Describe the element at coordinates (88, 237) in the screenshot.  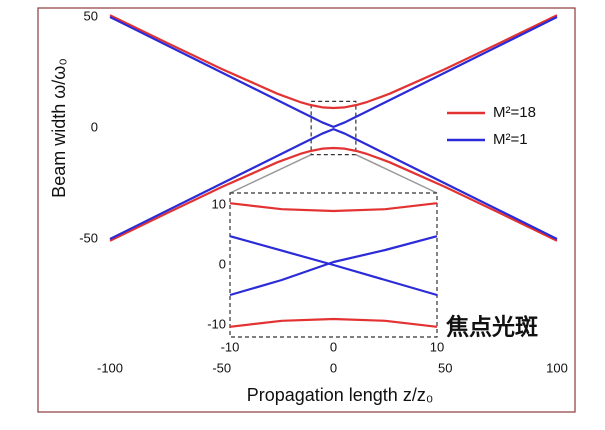
I see `y-tick-label: -50` at that location.